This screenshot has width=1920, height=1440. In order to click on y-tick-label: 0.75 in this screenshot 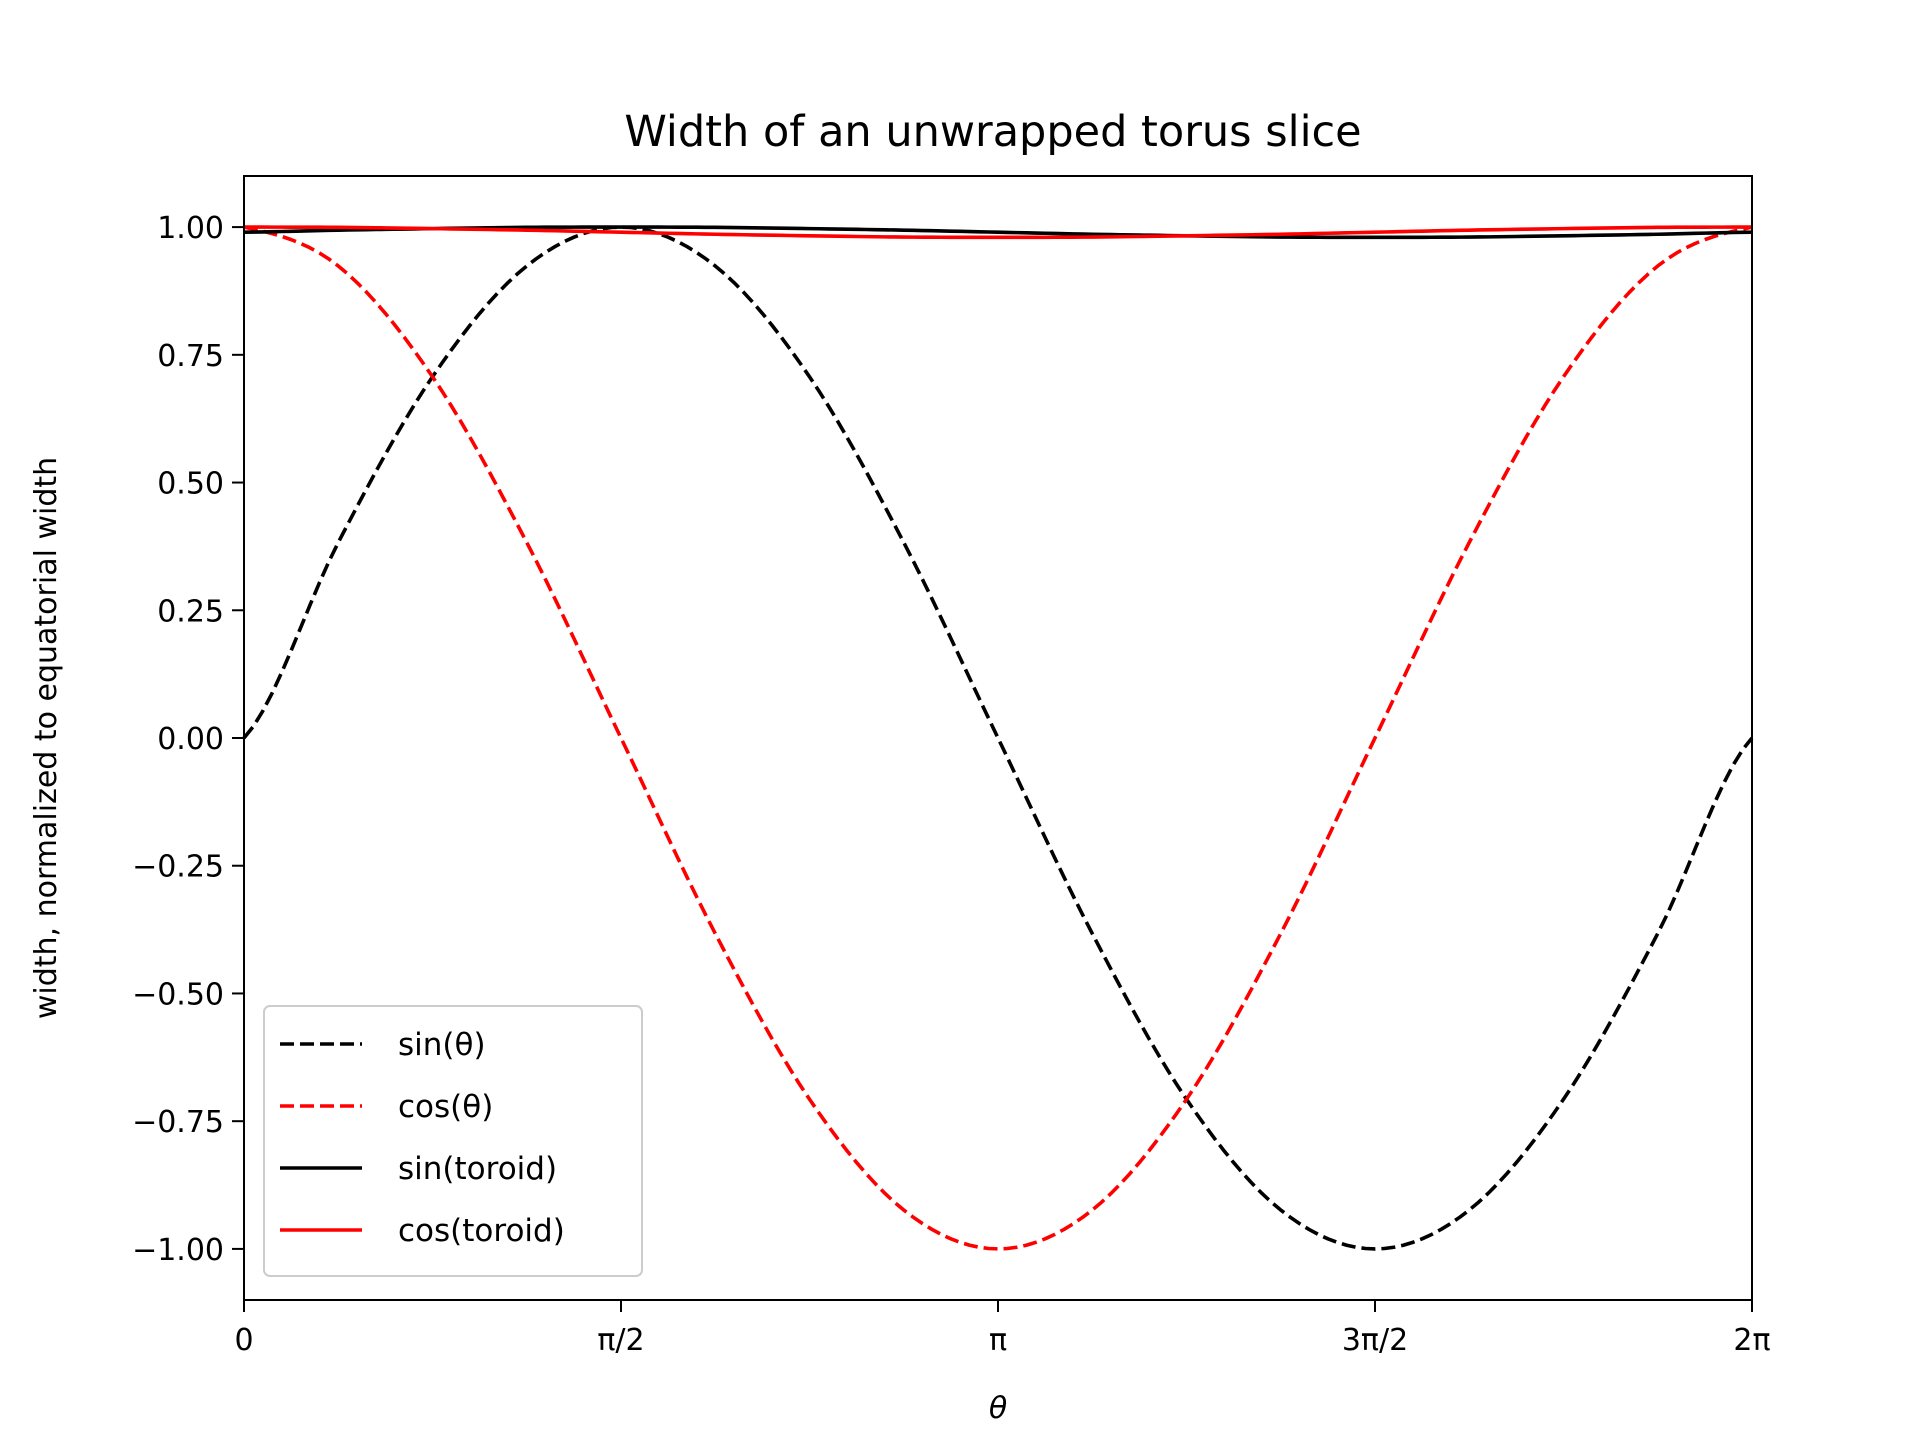, I will do `click(190, 356)`.